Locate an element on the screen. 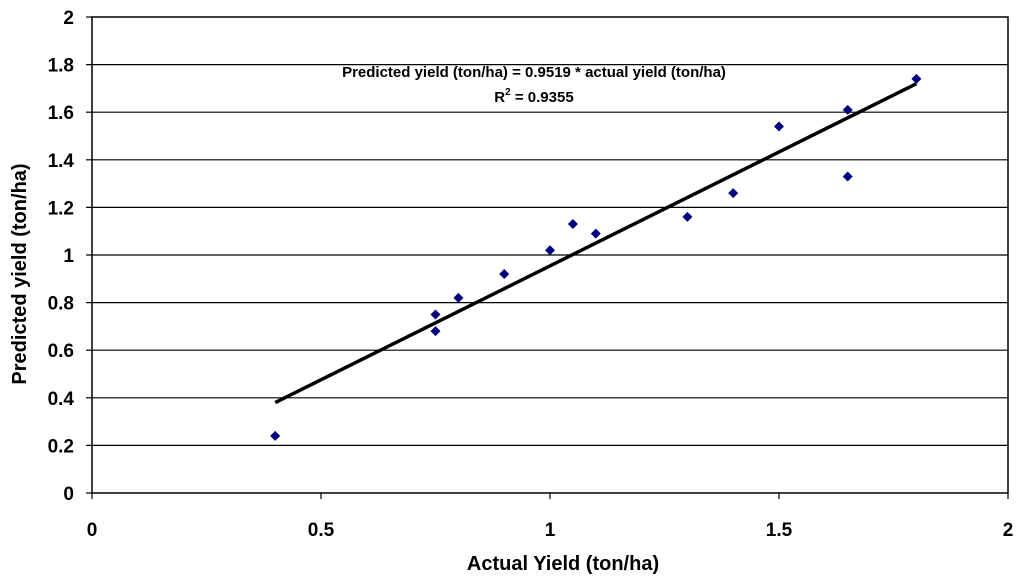 This screenshot has height=585, width=1024. r-squared-letter: R is located at coordinates (499, 97).